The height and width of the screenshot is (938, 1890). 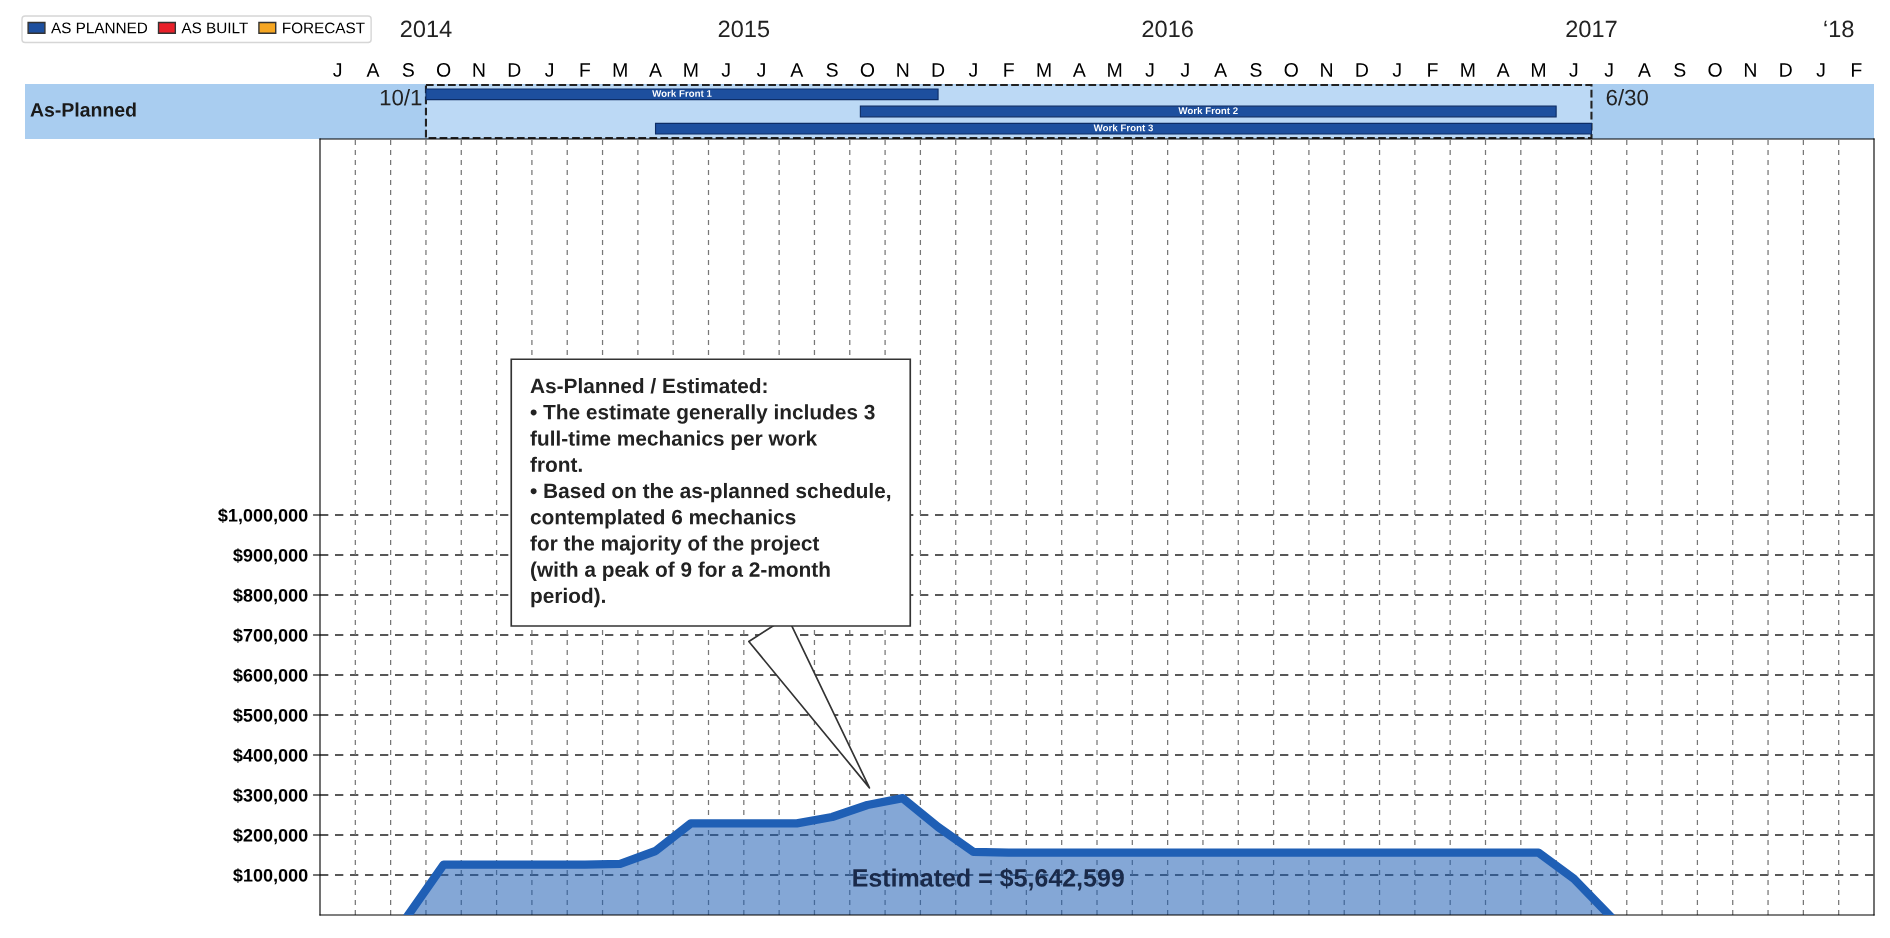 I want to click on y-tick-label: $300,000, so click(x=270, y=796).